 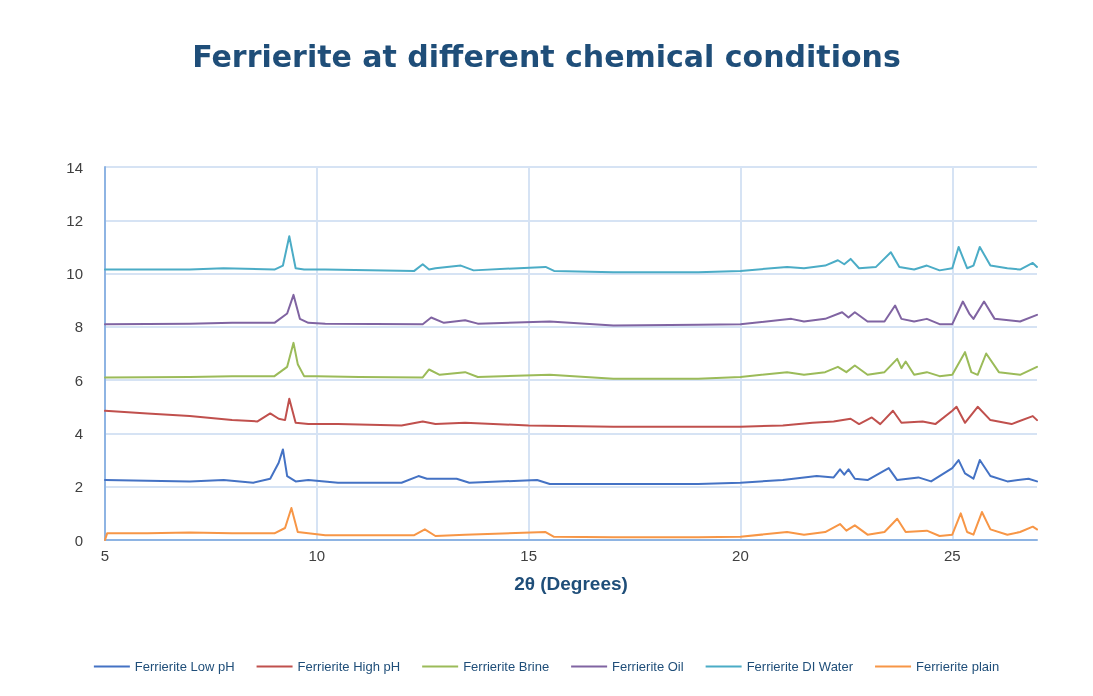 What do you see at coordinates (317, 555) in the screenshot?
I see `x-tick-label: 10` at bounding box center [317, 555].